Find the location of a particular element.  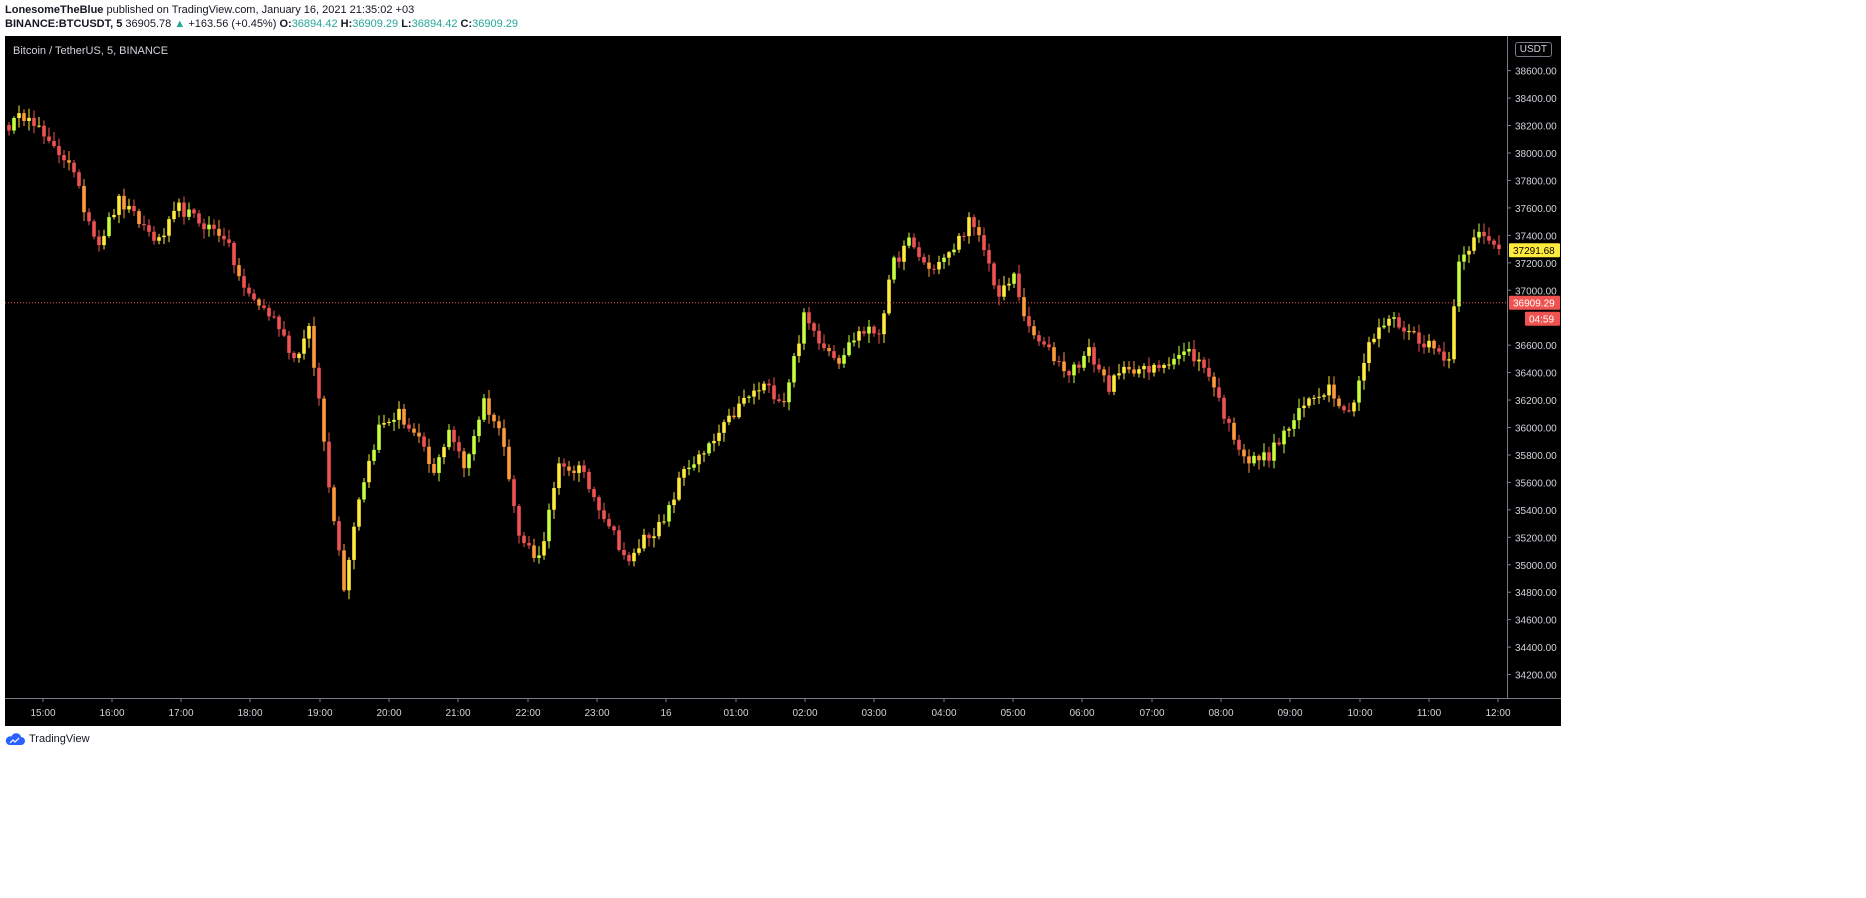

footer-brand: TradingView is located at coordinates (59, 739).